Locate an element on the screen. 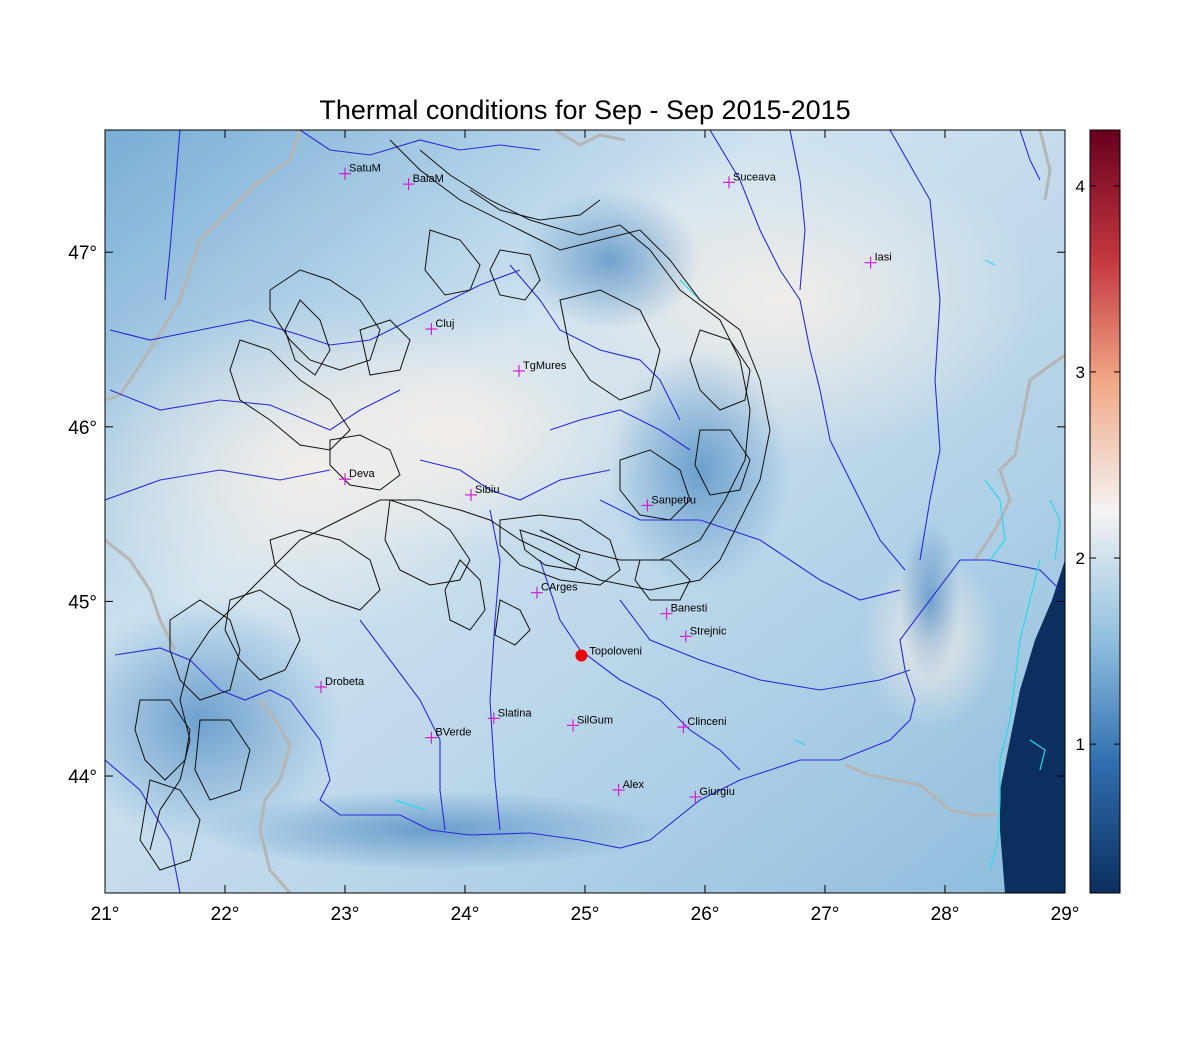 The image size is (1200, 1050). city-label: TgMures is located at coordinates (545, 366).